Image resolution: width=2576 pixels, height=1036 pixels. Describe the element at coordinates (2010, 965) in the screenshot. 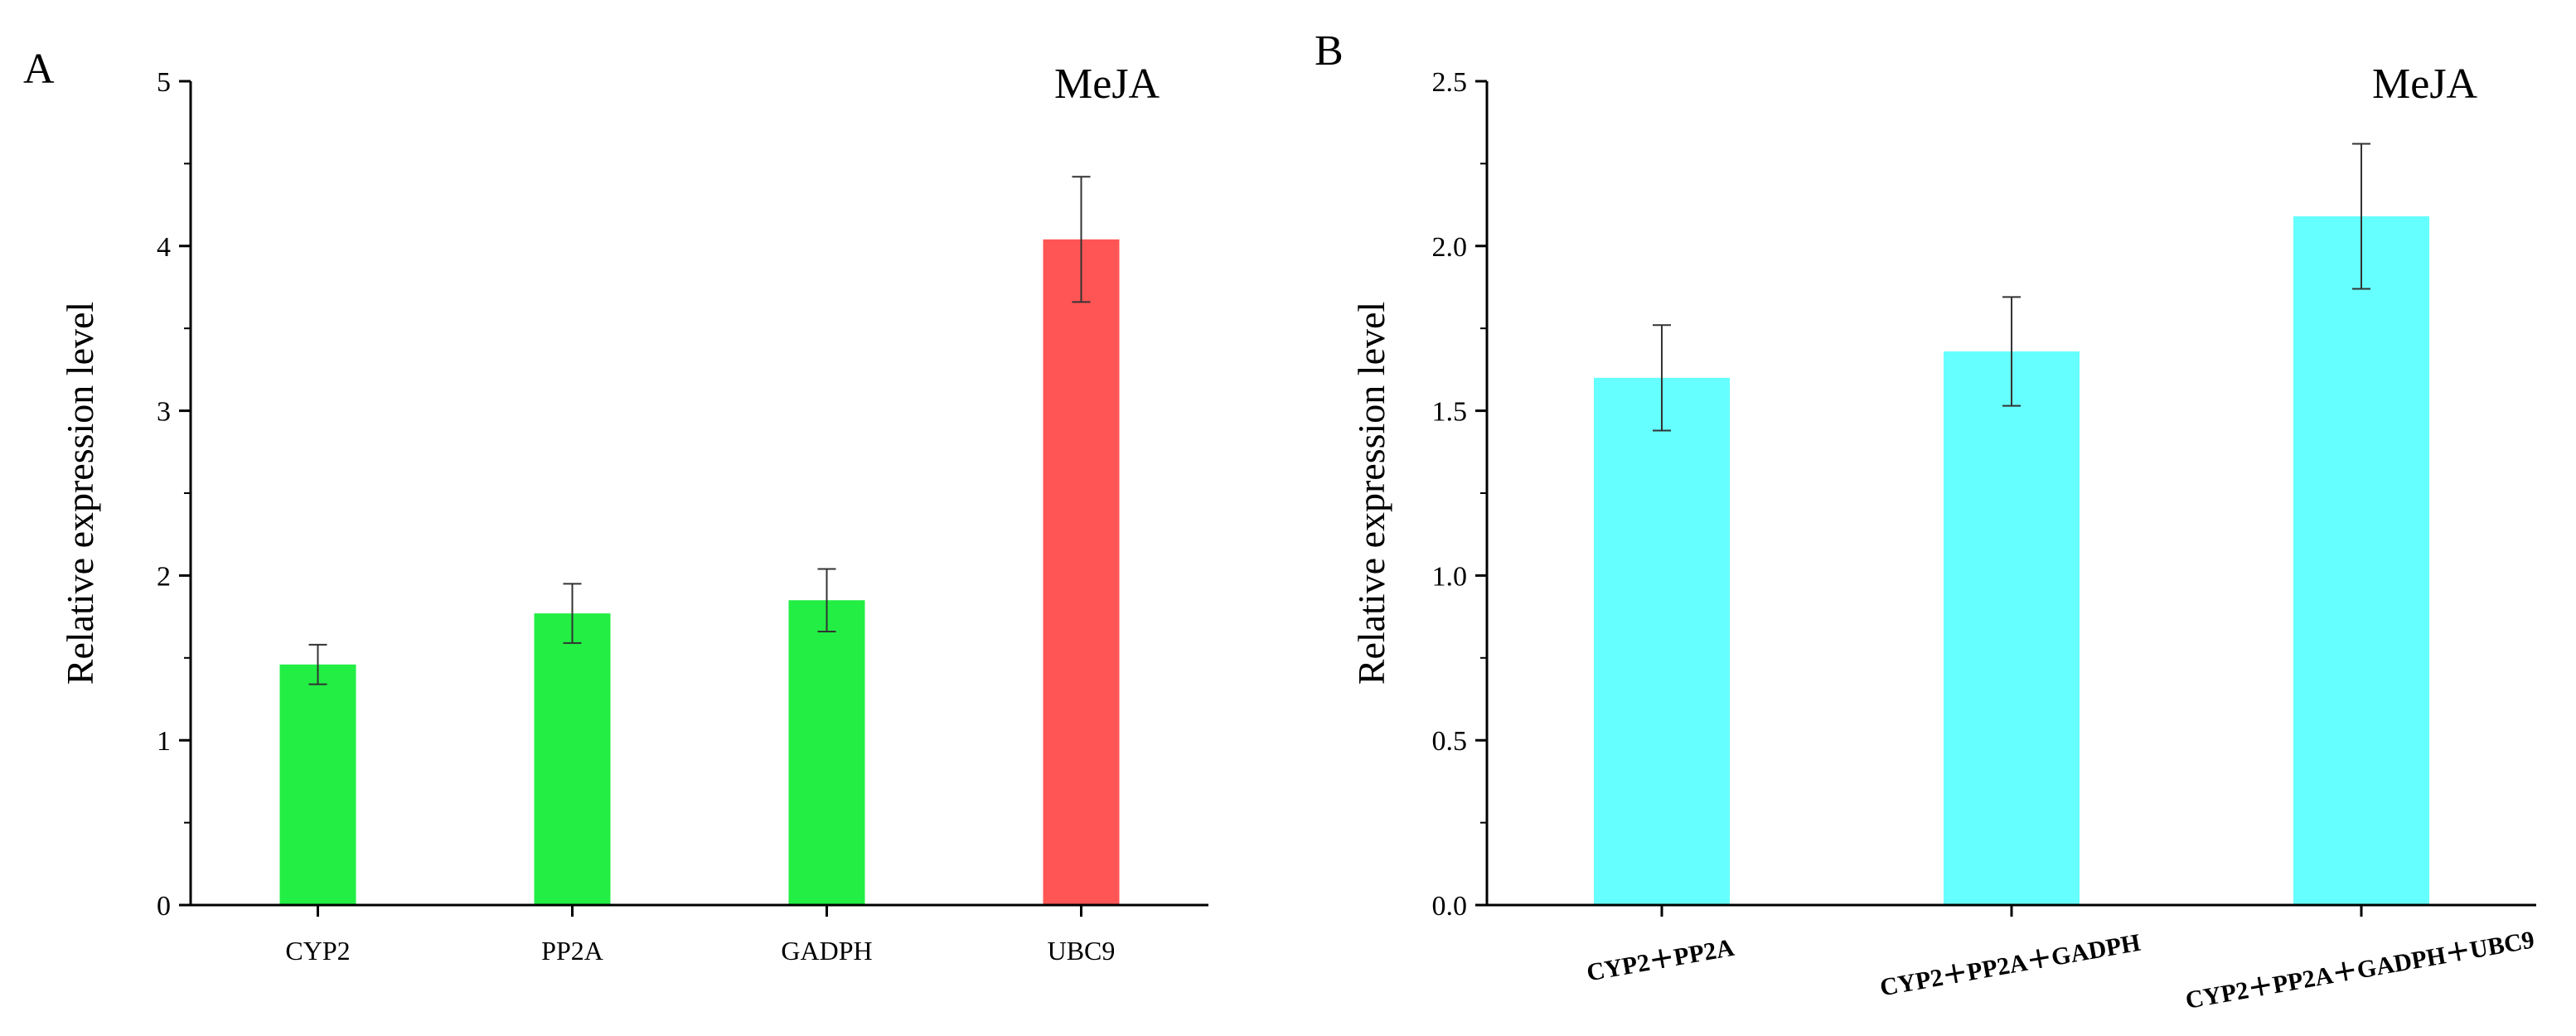

I see `category-label: CYP2＋PP2A＋GADPH` at that location.